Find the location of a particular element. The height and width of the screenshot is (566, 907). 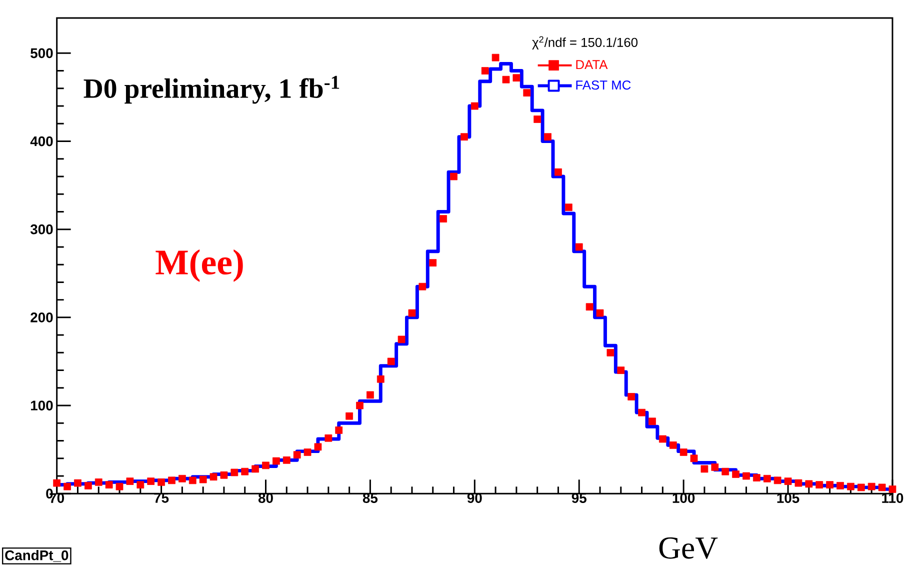

y-tick-label: 400 is located at coordinates (41, 141).